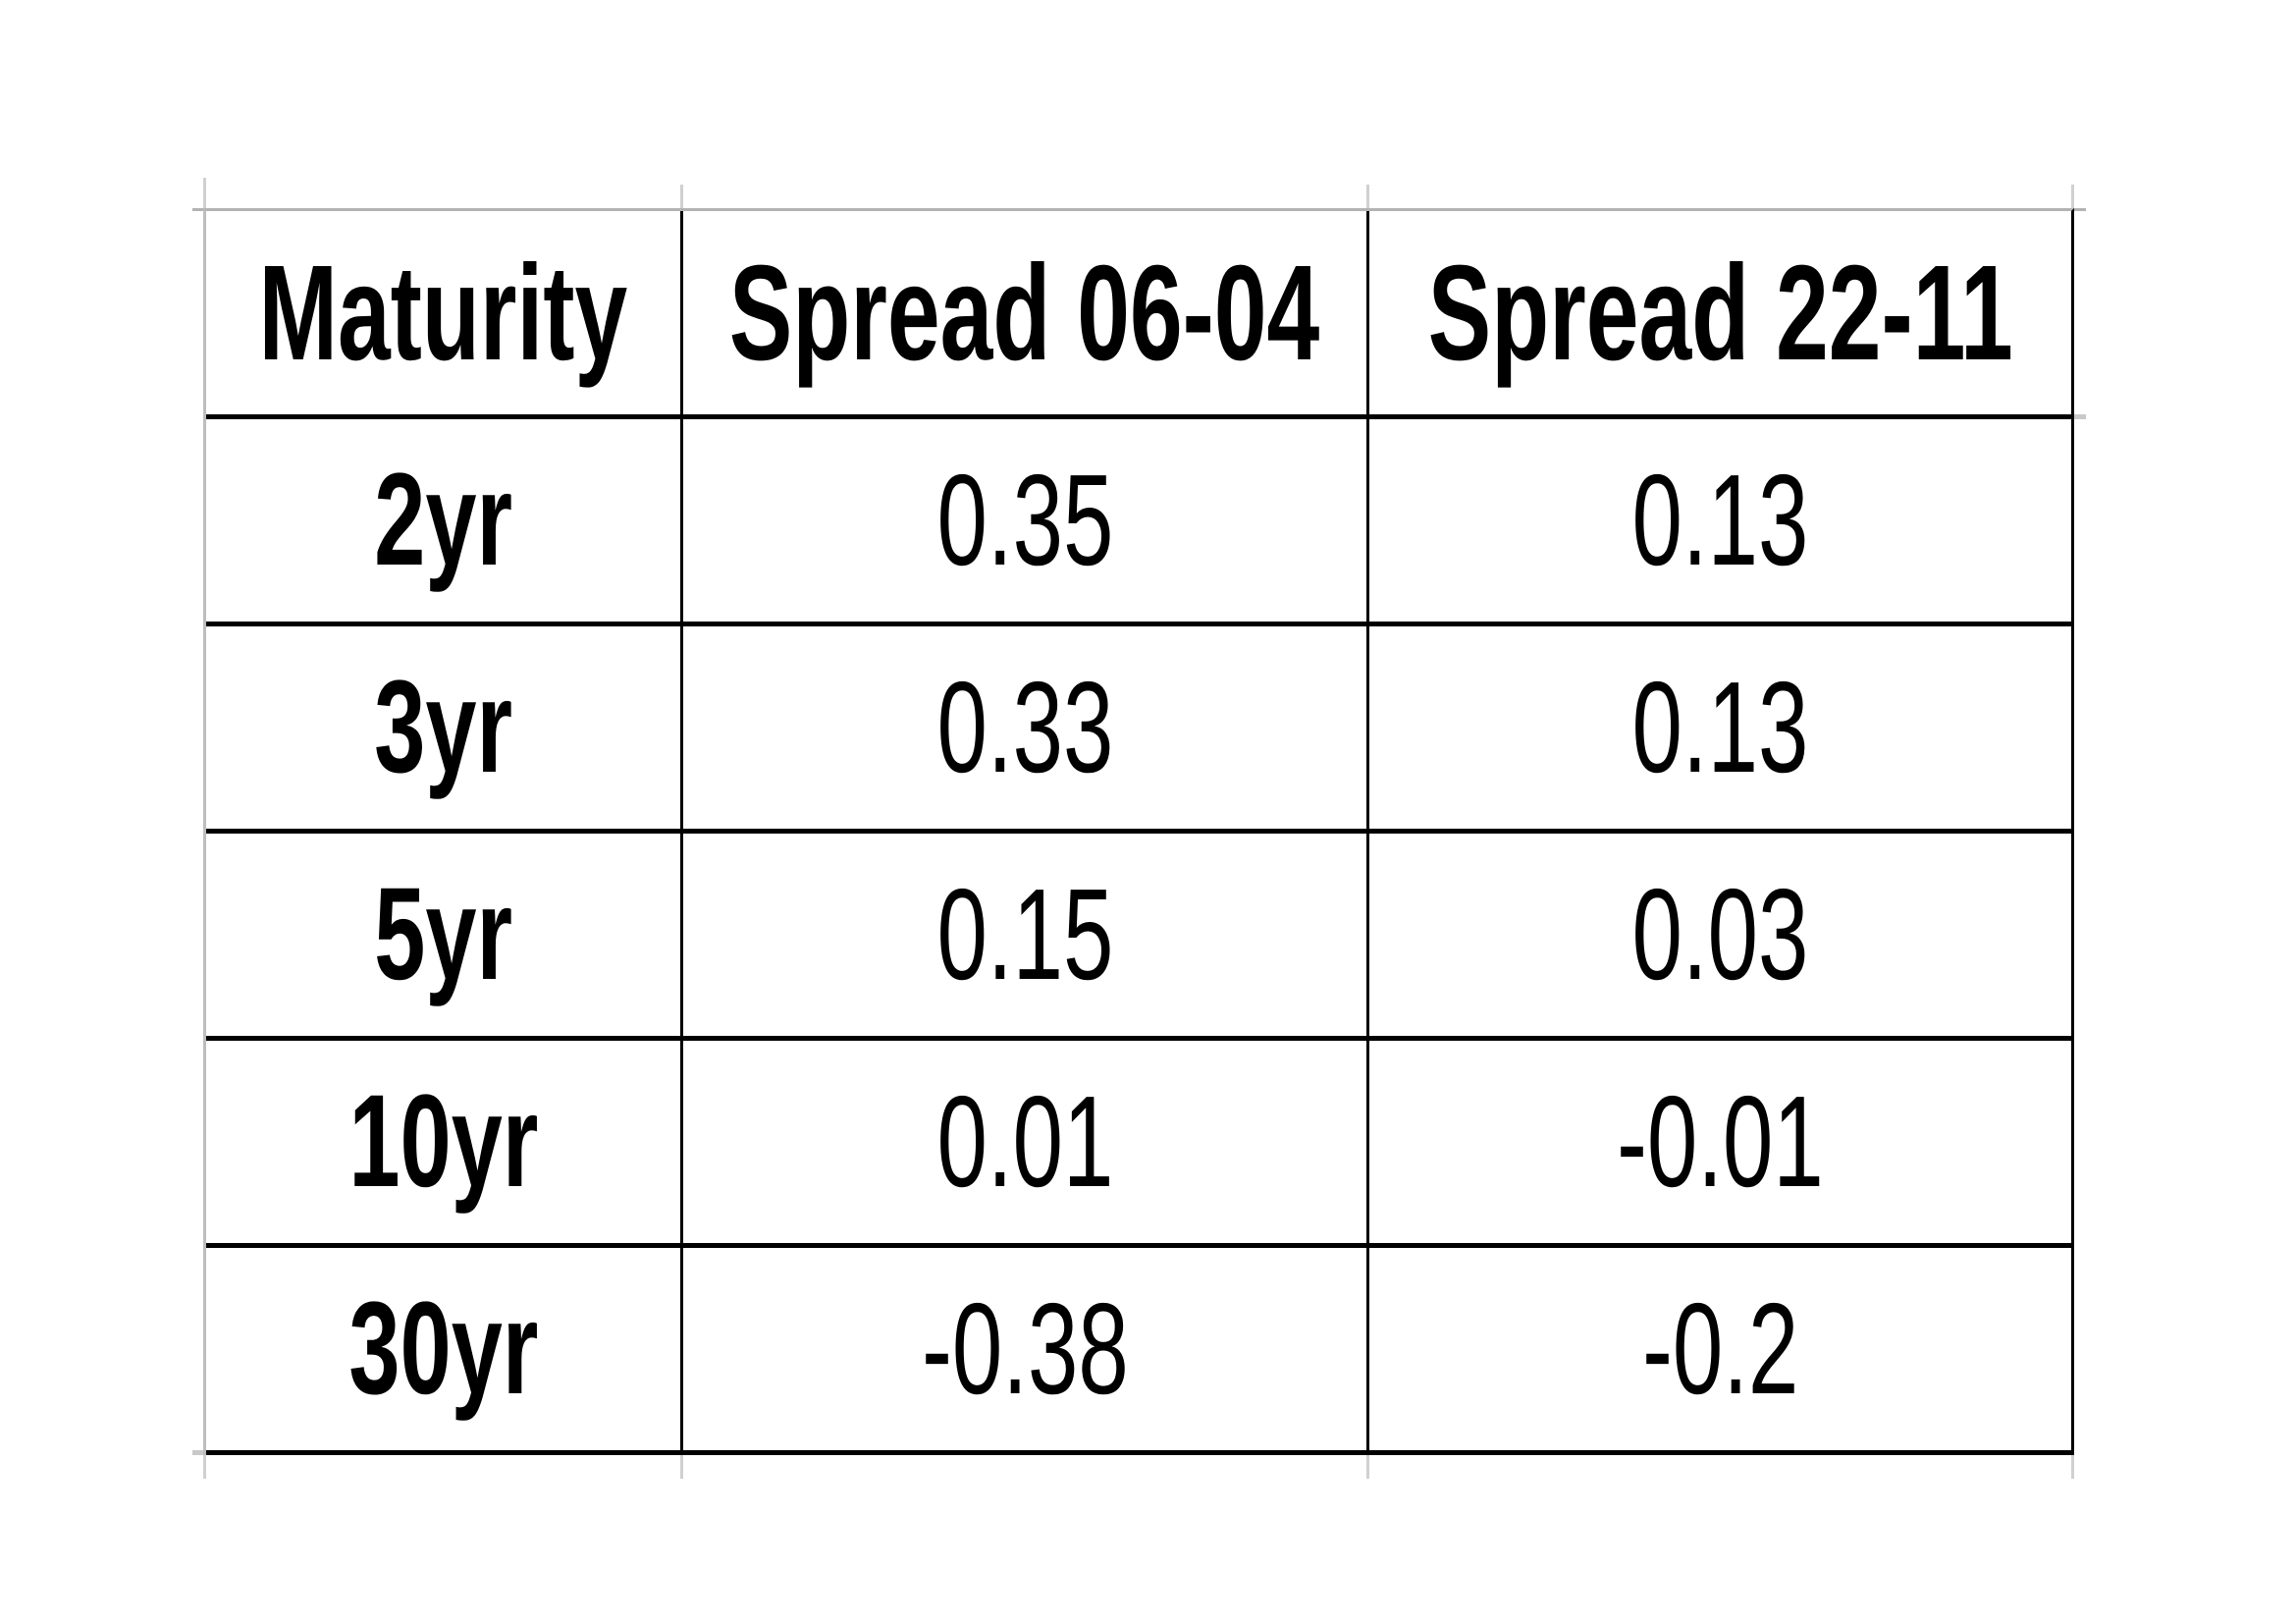  I want to click on spread-value: -0.2, so click(1720, 1348).